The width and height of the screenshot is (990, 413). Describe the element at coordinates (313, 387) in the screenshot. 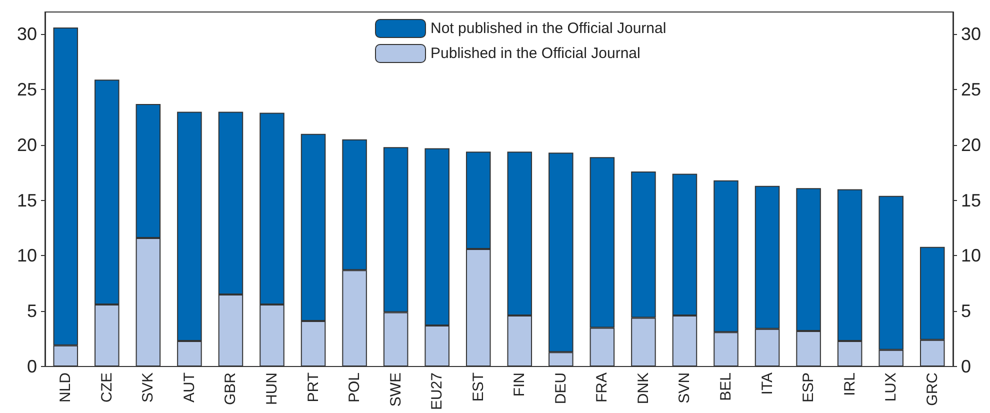

I see `x-tick-label: PRT` at that location.